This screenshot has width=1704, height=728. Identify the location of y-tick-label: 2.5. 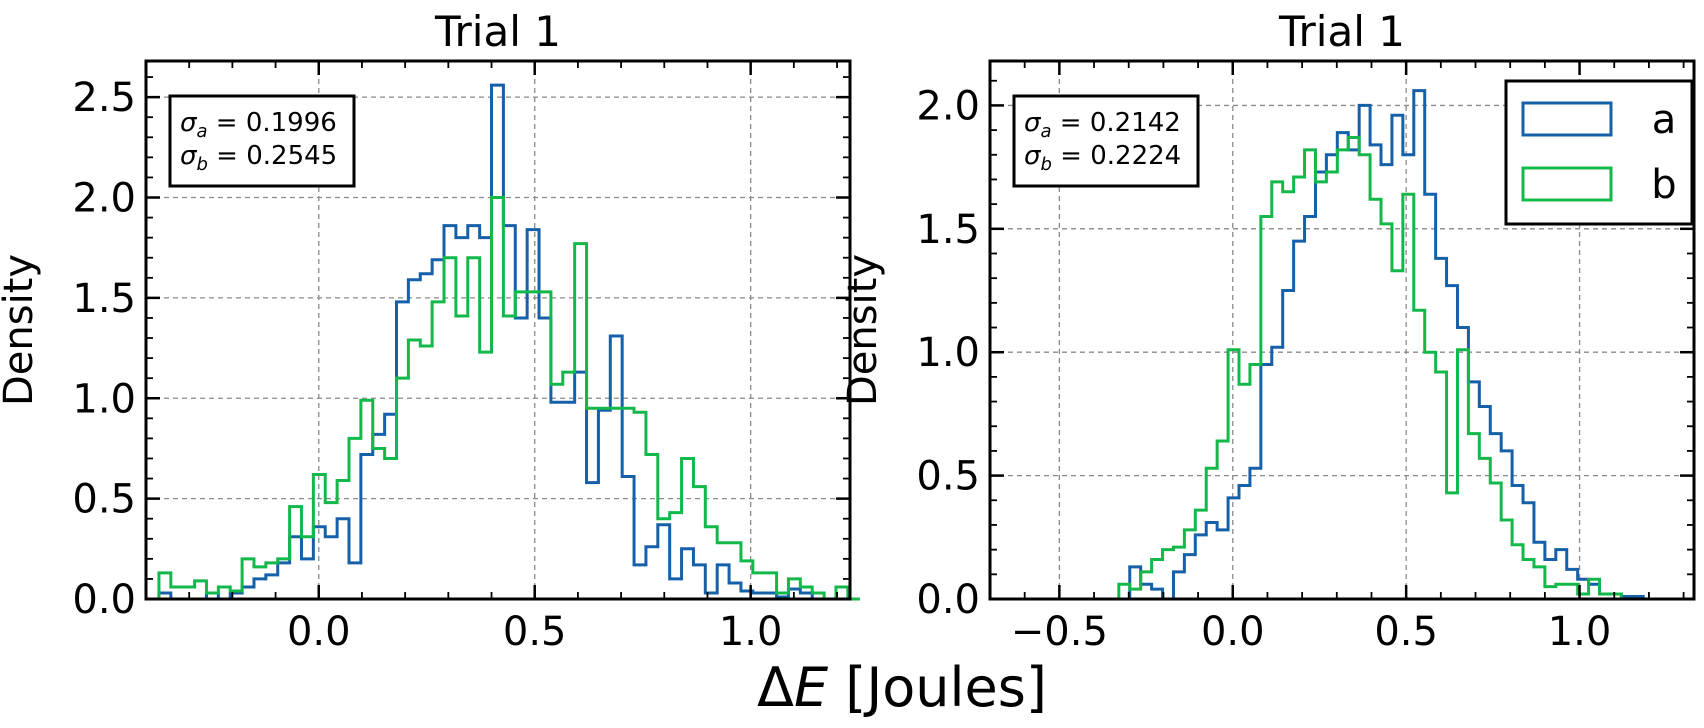
(104, 98).